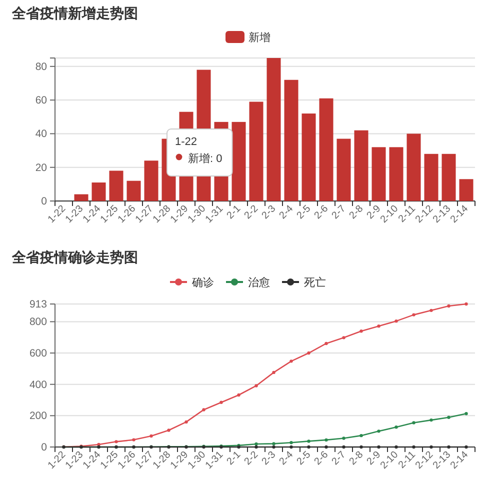  What do you see at coordinates (198, 150) in the screenshot?
I see `annotation: 1-22 新增: 0` at bounding box center [198, 150].